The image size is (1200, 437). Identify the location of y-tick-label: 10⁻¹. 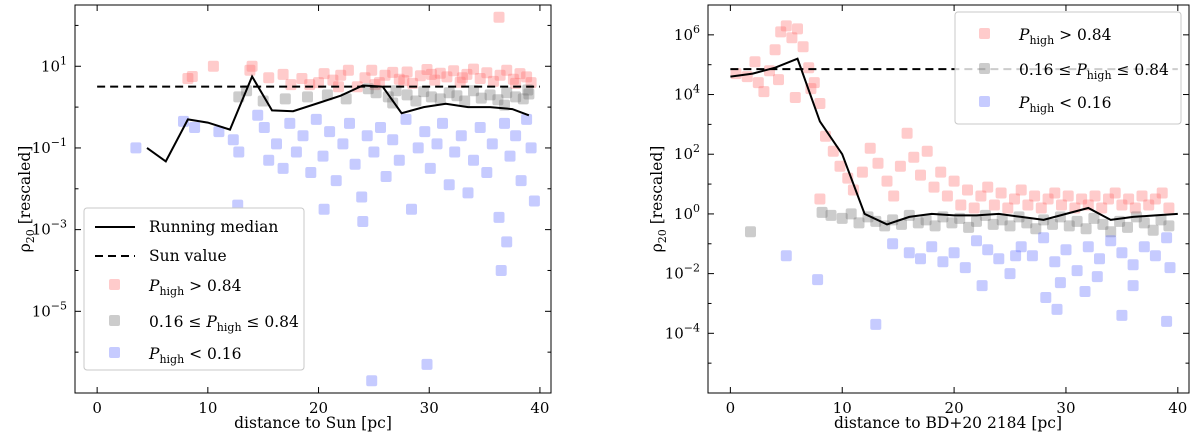
(49, 146).